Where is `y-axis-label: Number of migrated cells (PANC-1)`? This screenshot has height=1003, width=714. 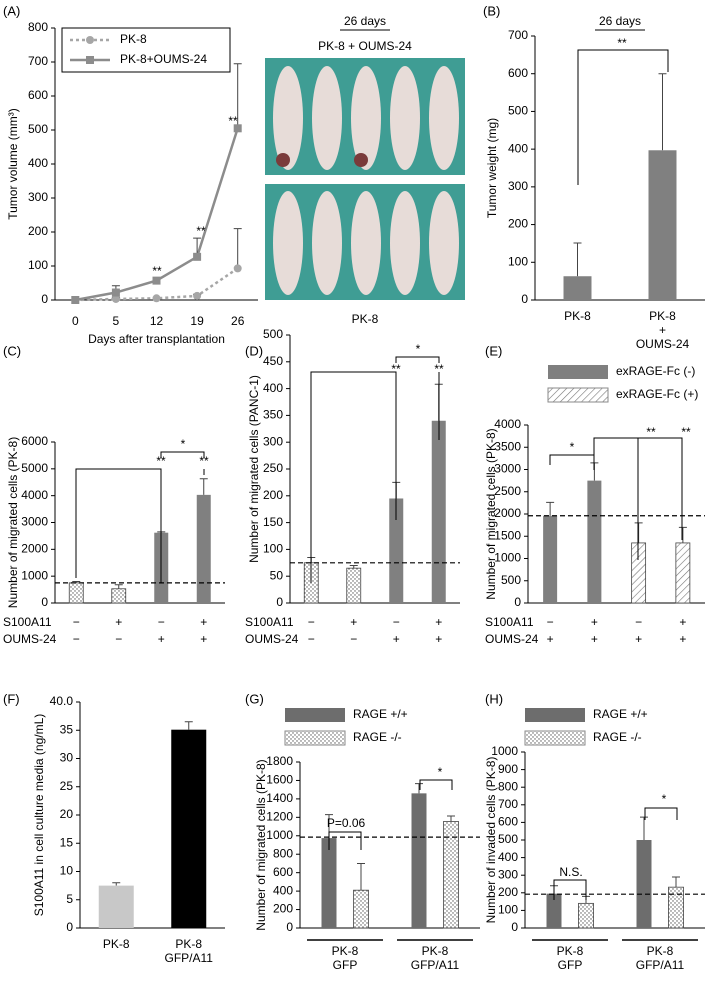 y-axis-label: Number of migrated cells (PANC-1) is located at coordinates (254, 469).